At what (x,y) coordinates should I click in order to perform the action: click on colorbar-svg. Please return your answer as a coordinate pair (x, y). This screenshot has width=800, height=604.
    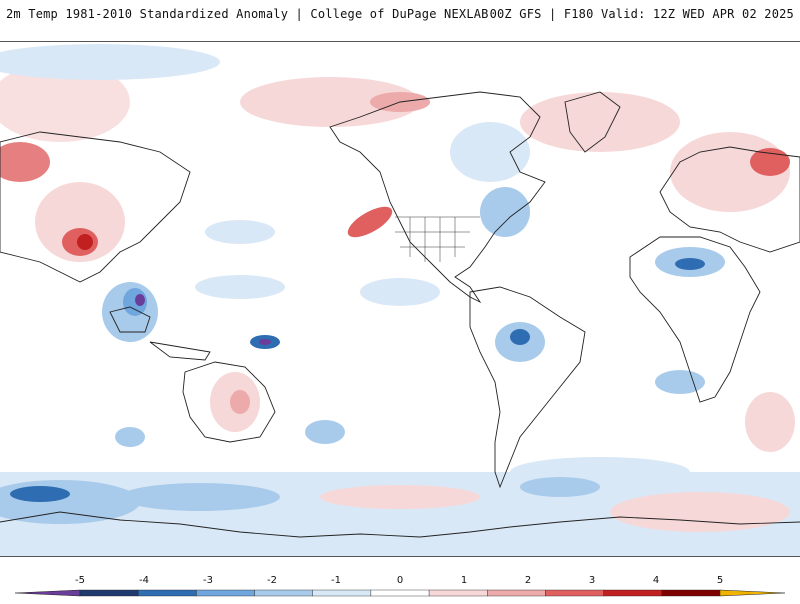
    Looking at the image, I should click on (400, 593).